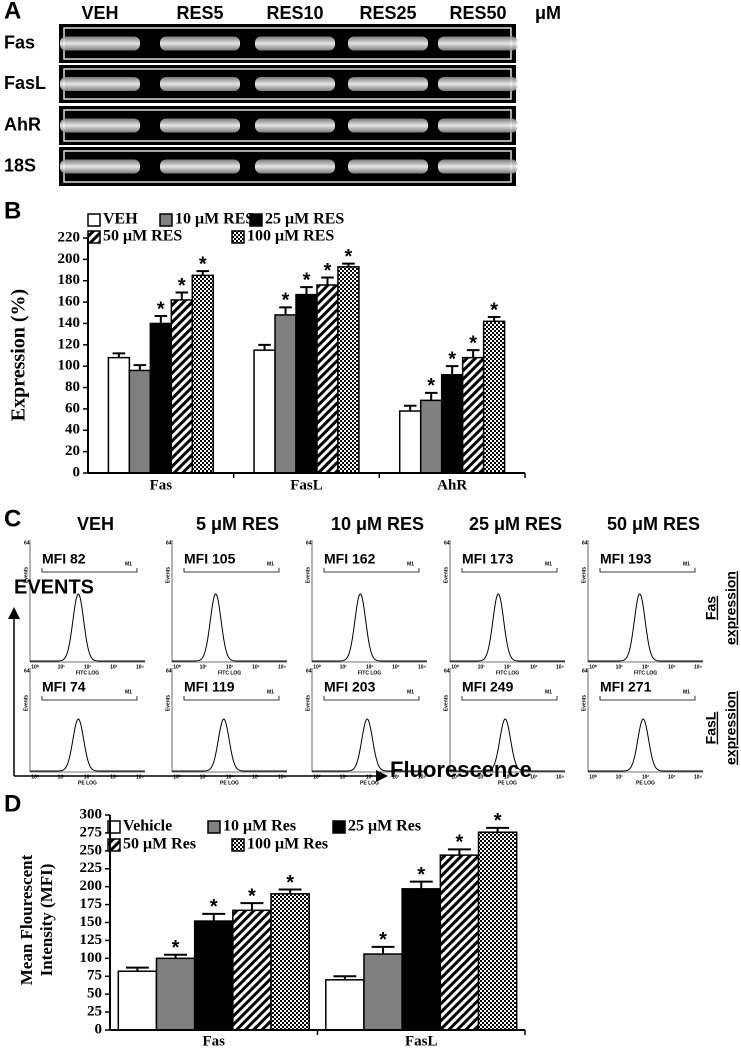  What do you see at coordinates (290, 236) in the screenshot?
I see `legend-label: 100 μM RES` at bounding box center [290, 236].